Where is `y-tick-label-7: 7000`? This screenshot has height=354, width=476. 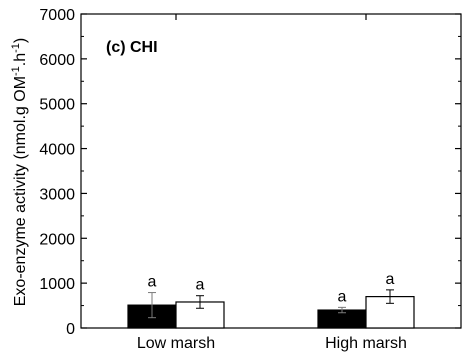
y-tick-label-7: 7000 is located at coordinates (57, 15).